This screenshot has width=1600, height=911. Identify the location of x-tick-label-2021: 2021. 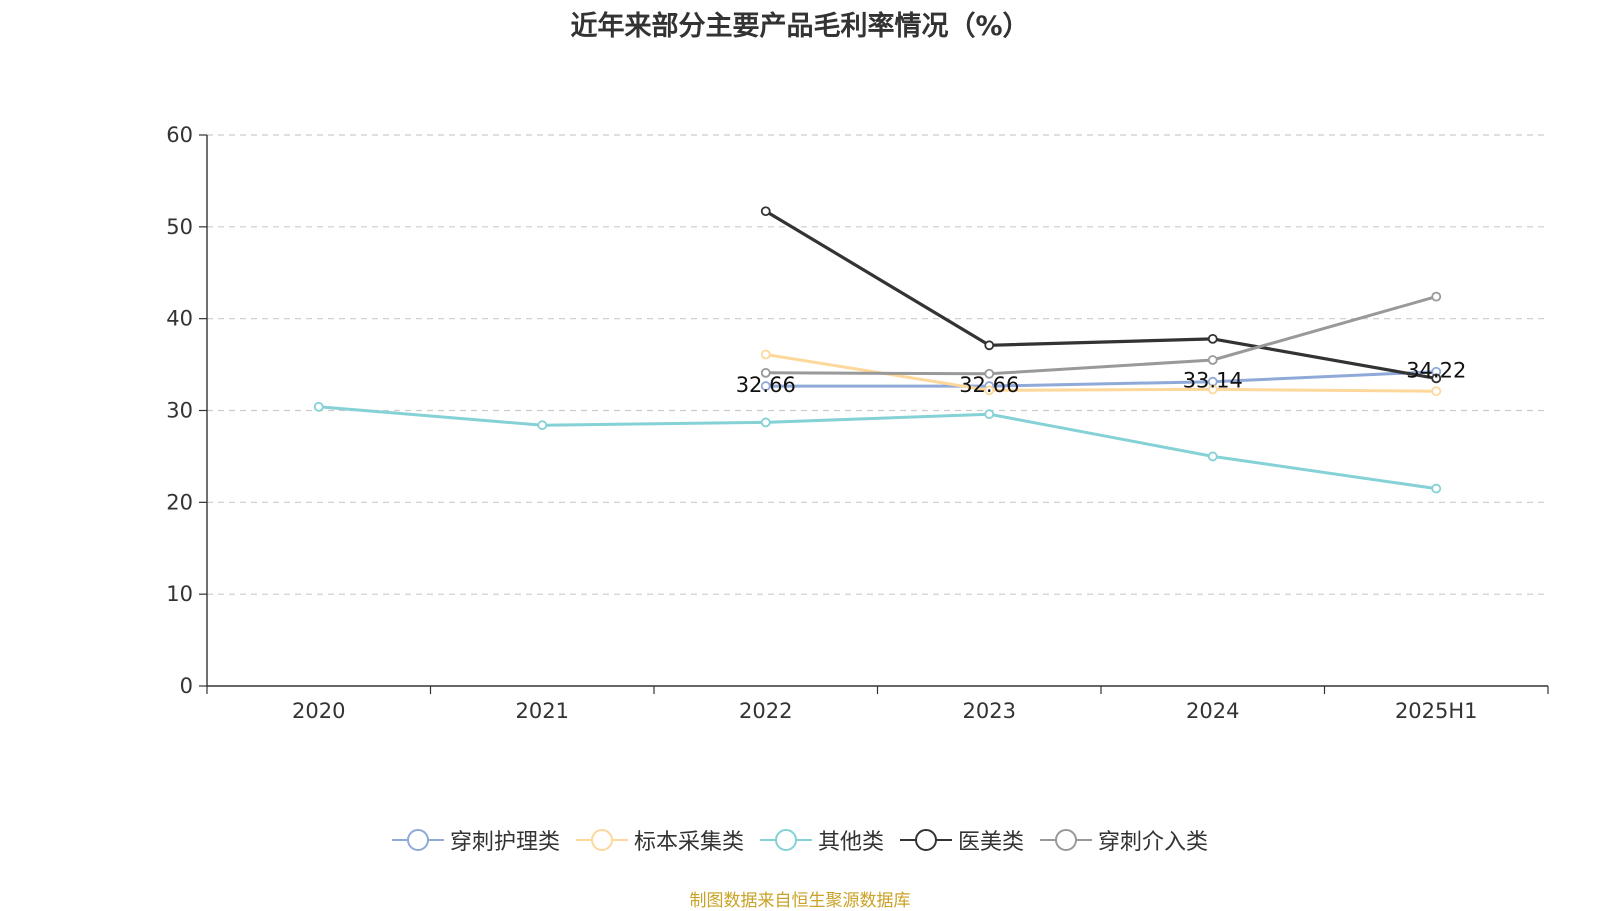
(542, 711).